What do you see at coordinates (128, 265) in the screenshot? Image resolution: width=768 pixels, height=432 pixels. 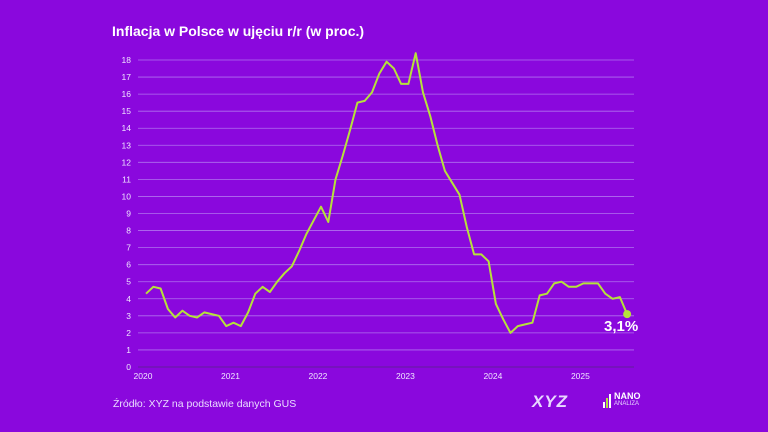 I see `y-tick-label: 6` at bounding box center [128, 265].